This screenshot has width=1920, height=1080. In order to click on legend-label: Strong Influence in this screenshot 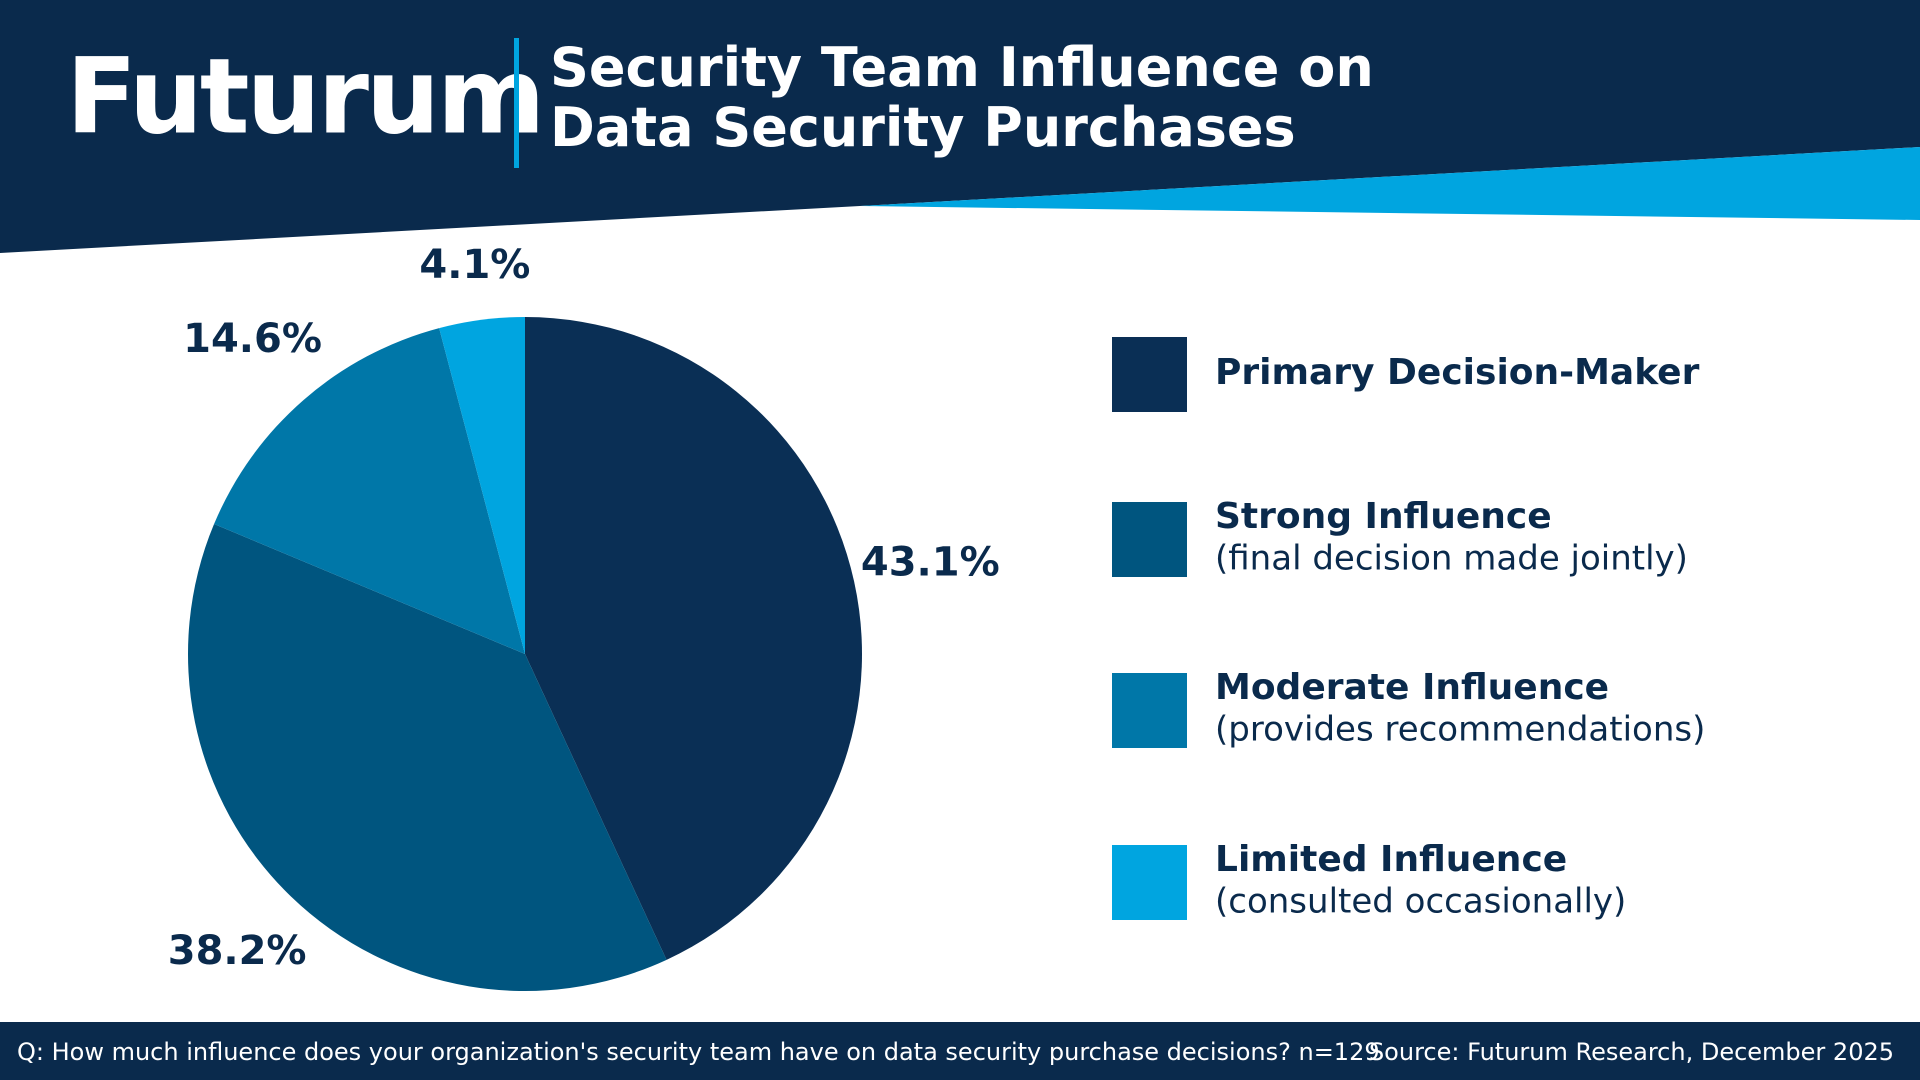, I will do `click(1383, 516)`.